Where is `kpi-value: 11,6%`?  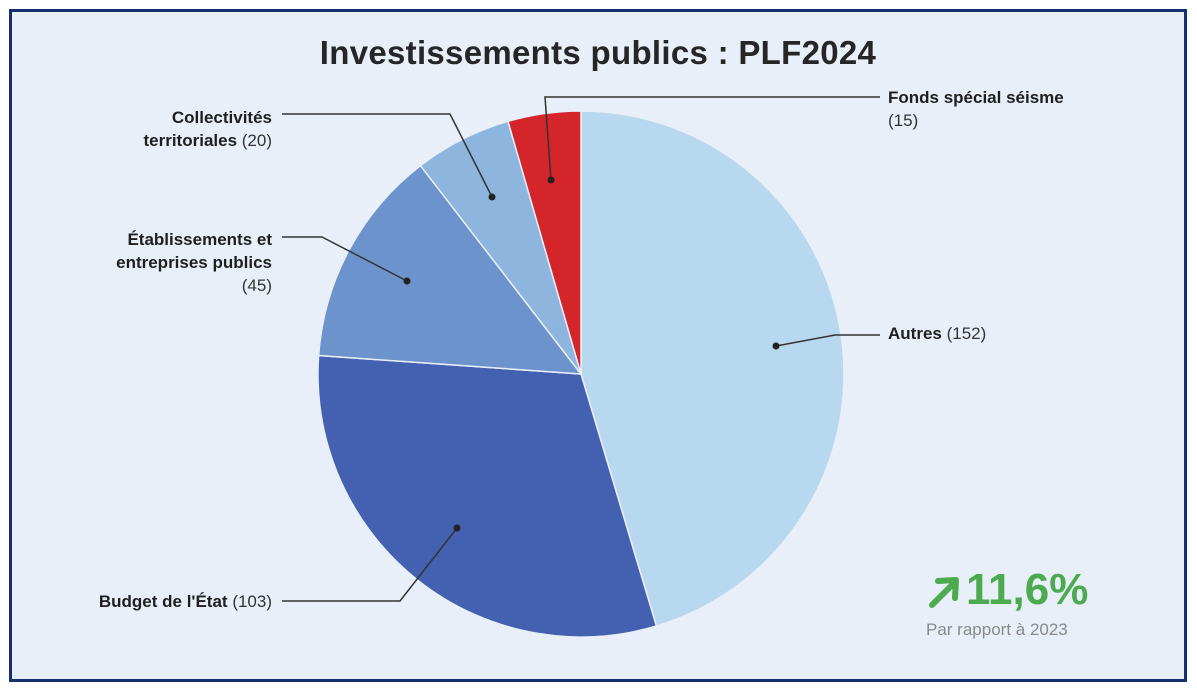
kpi-value: 11,6% is located at coordinates (1027, 589).